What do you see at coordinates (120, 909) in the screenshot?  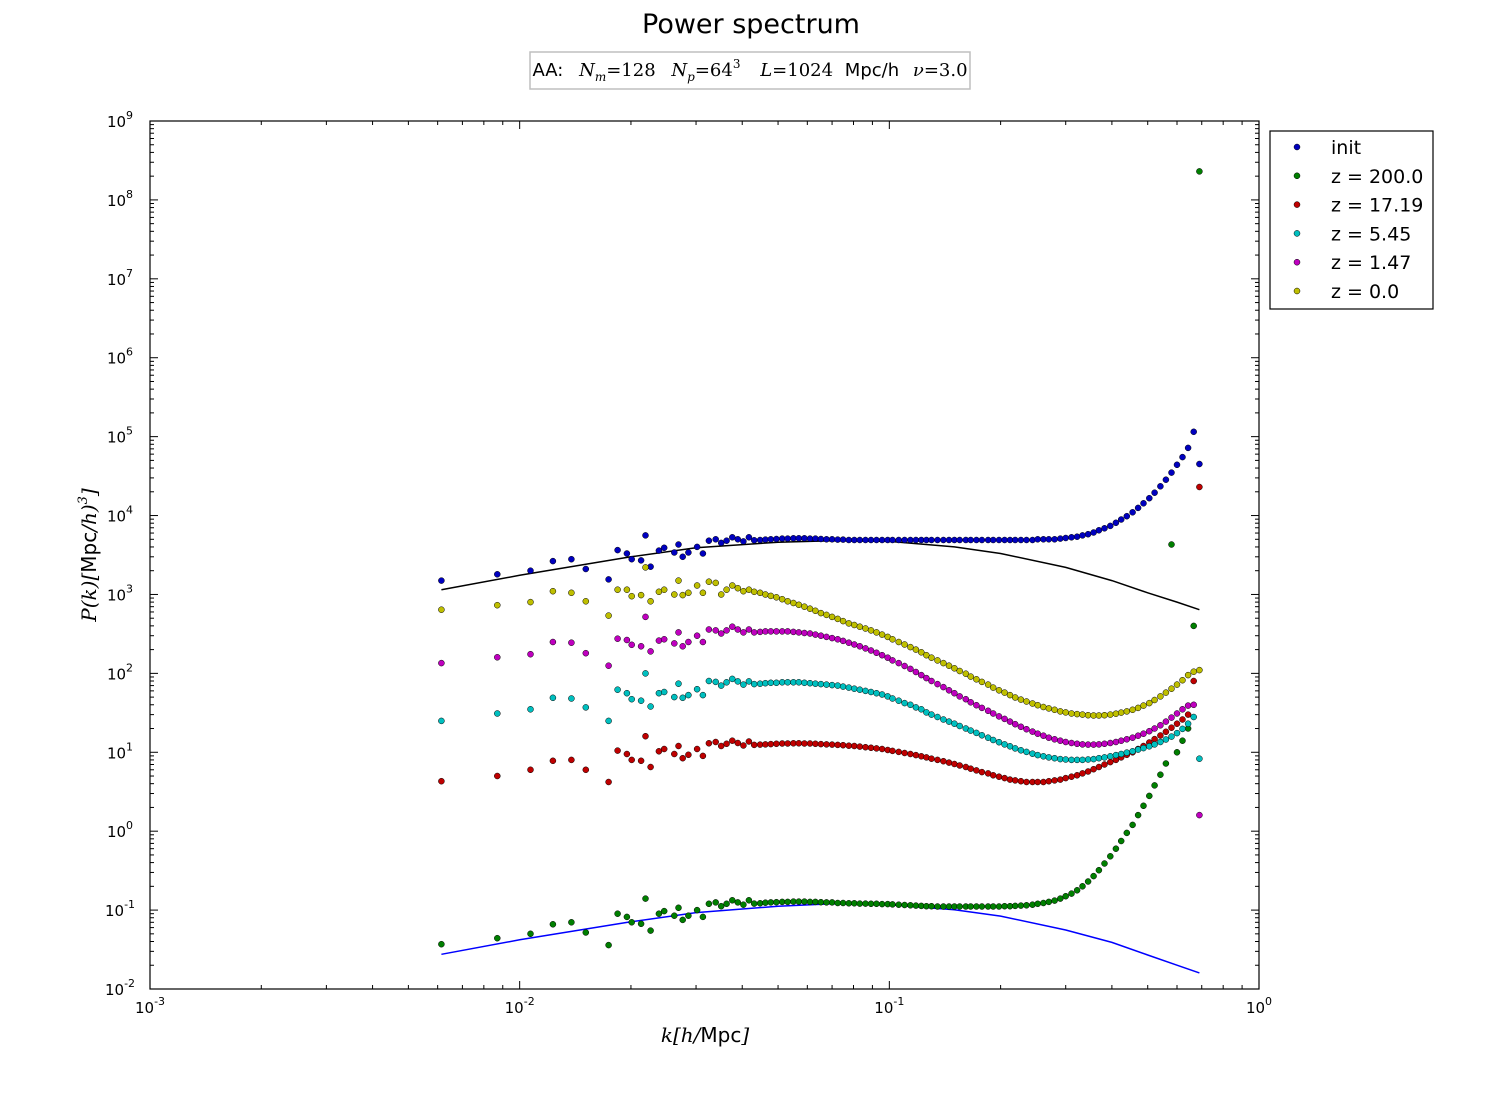 I see `y-tick-label: 10⁻¹` at bounding box center [120, 909].